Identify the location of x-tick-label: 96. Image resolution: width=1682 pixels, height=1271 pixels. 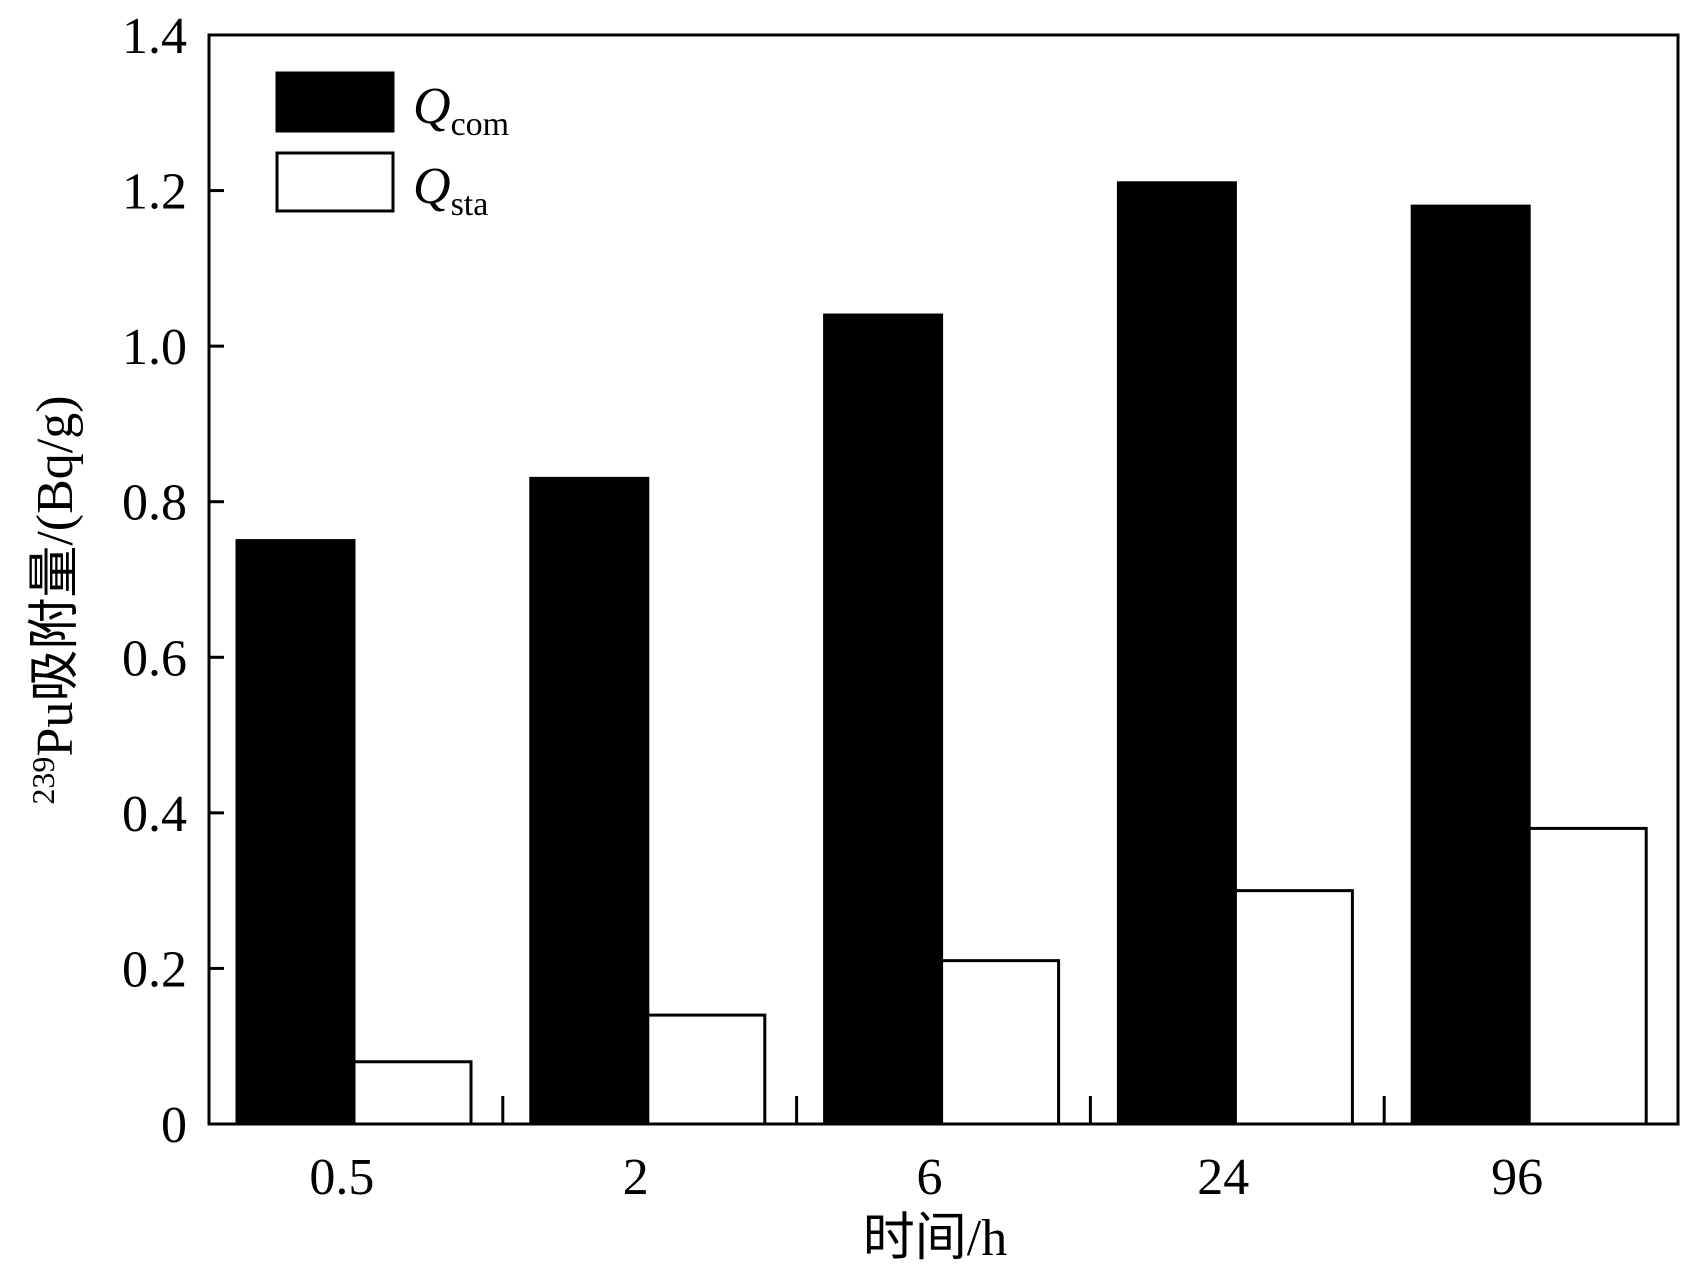
(1517, 1177).